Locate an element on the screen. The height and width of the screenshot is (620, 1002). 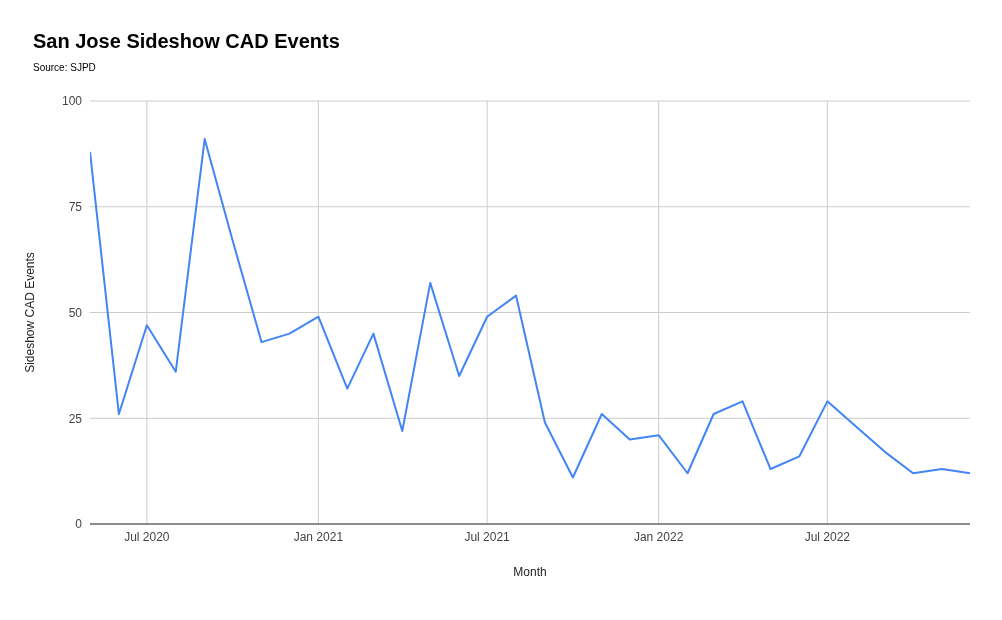
x-tick-label: Jan 2021 is located at coordinates (318, 536).